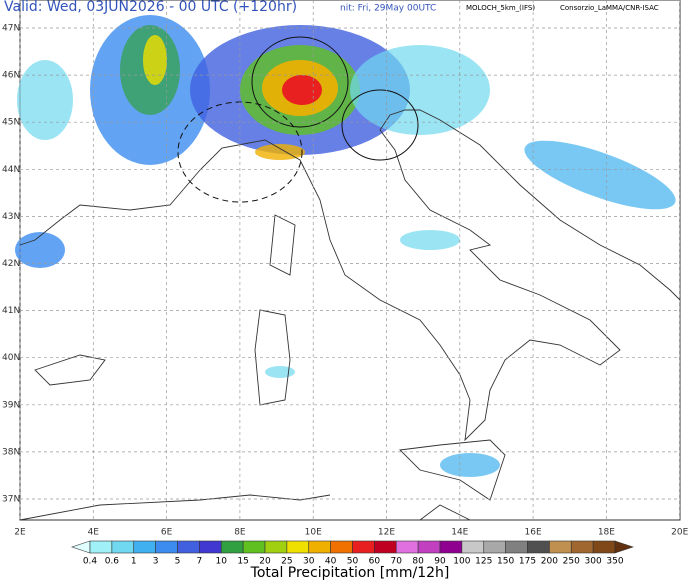 This screenshot has height=585, width=700. What do you see at coordinates (11, 29) in the screenshot?
I see `lat-label: 47N` at bounding box center [11, 29].